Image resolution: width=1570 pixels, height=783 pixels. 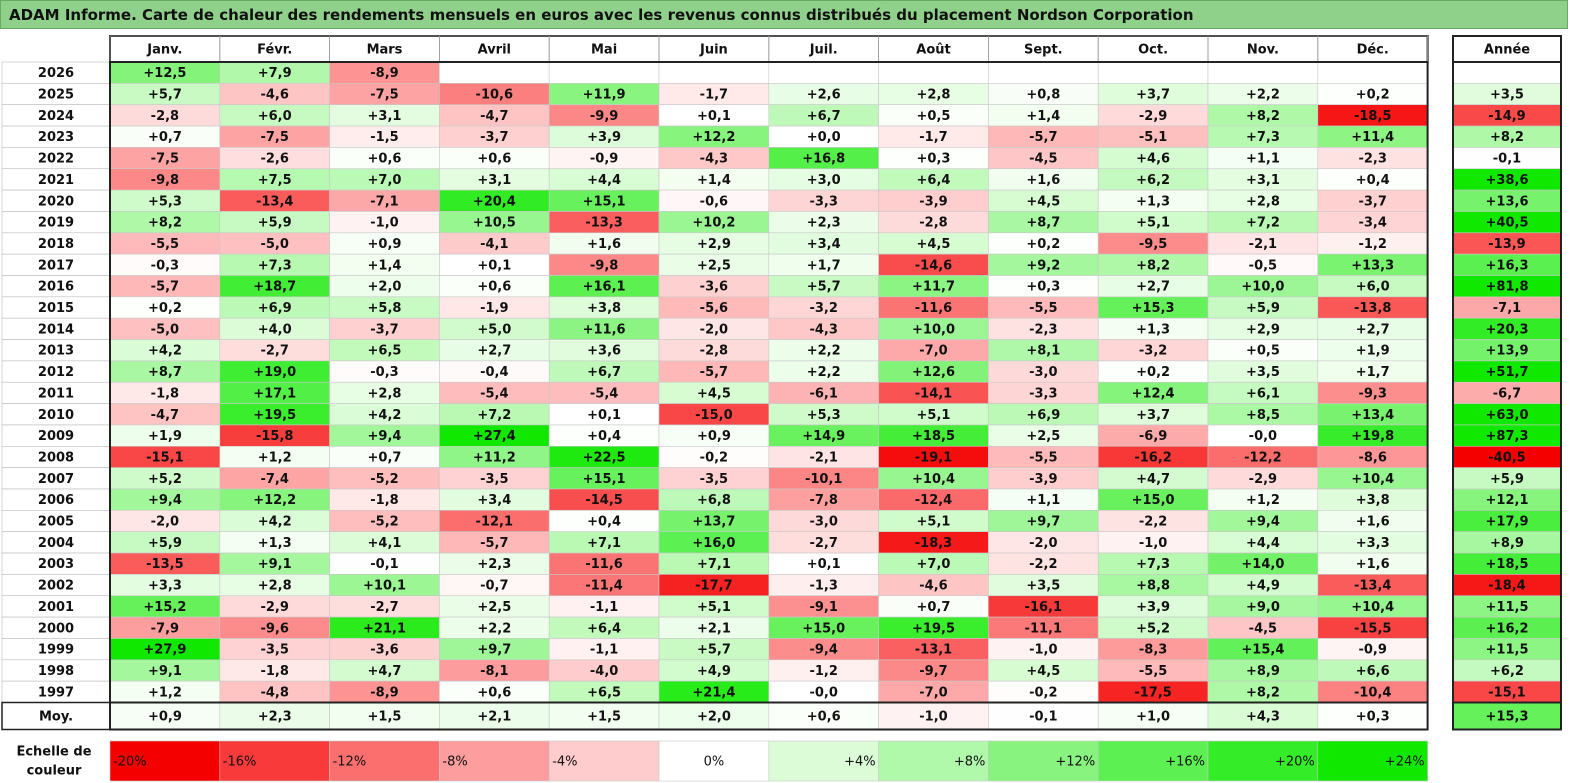 What do you see at coordinates (824, 137) in the screenshot?
I see `heatmap-cell-value: +0,0` at bounding box center [824, 137].